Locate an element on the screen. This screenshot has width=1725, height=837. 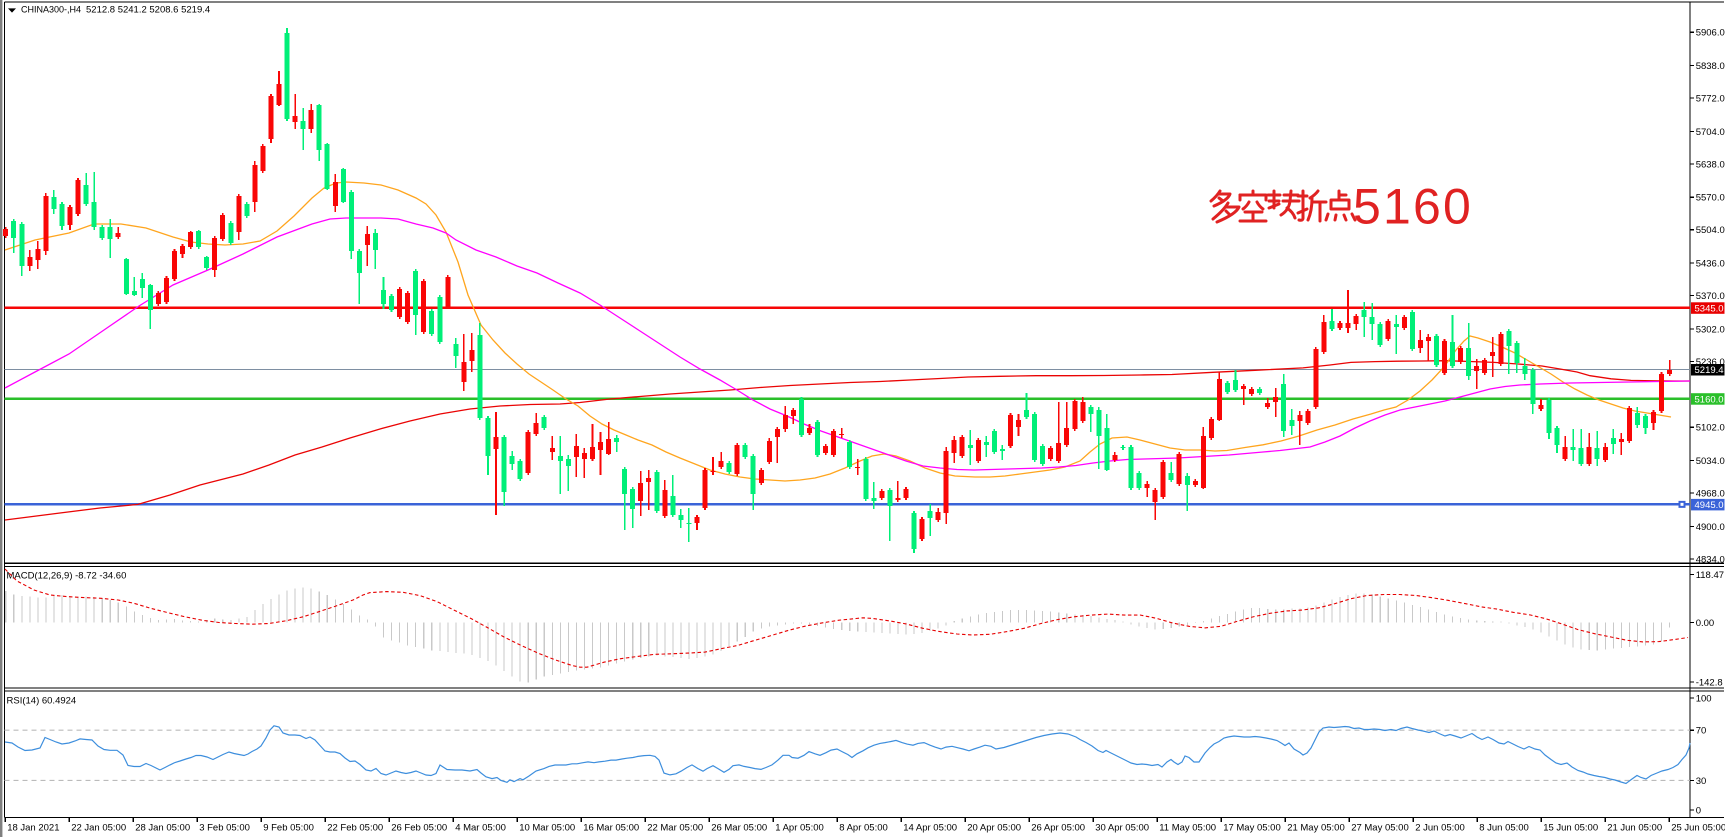
svg-text: 22 Mar 05:00 is located at coordinates (675, 827).